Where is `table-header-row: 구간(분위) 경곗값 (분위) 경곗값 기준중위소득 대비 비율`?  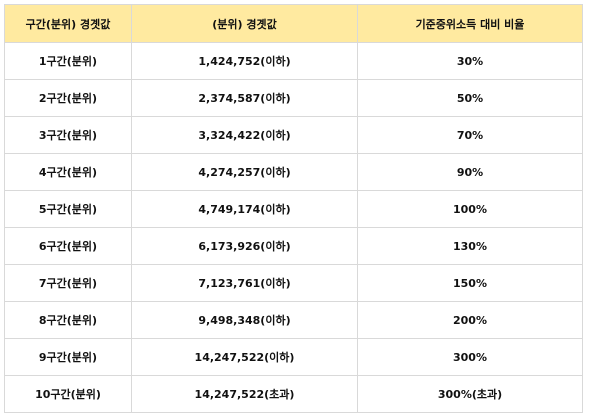
table-header-row: 구간(분위) 경곗값 (분위) 경곗값 기준중위소득 대비 비율 is located at coordinates (293, 23).